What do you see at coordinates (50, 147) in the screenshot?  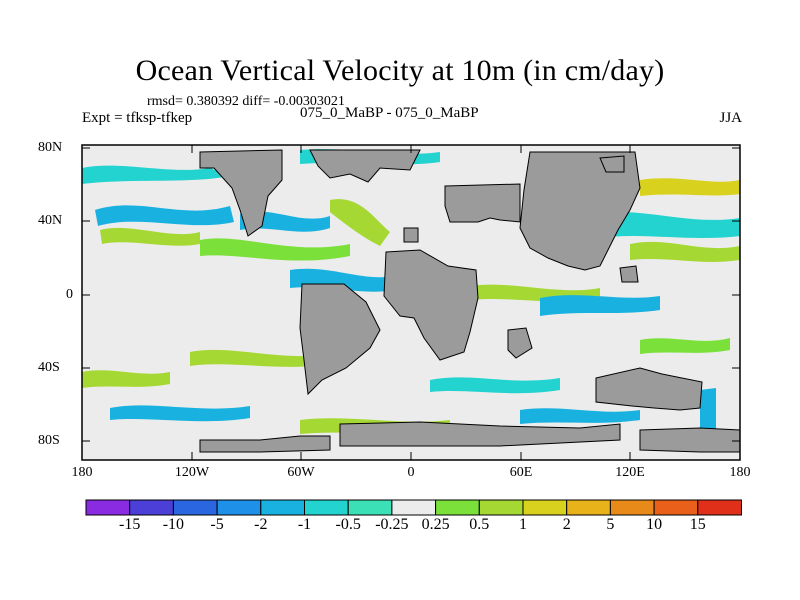 I see `lat-label: 80N` at bounding box center [50, 147].